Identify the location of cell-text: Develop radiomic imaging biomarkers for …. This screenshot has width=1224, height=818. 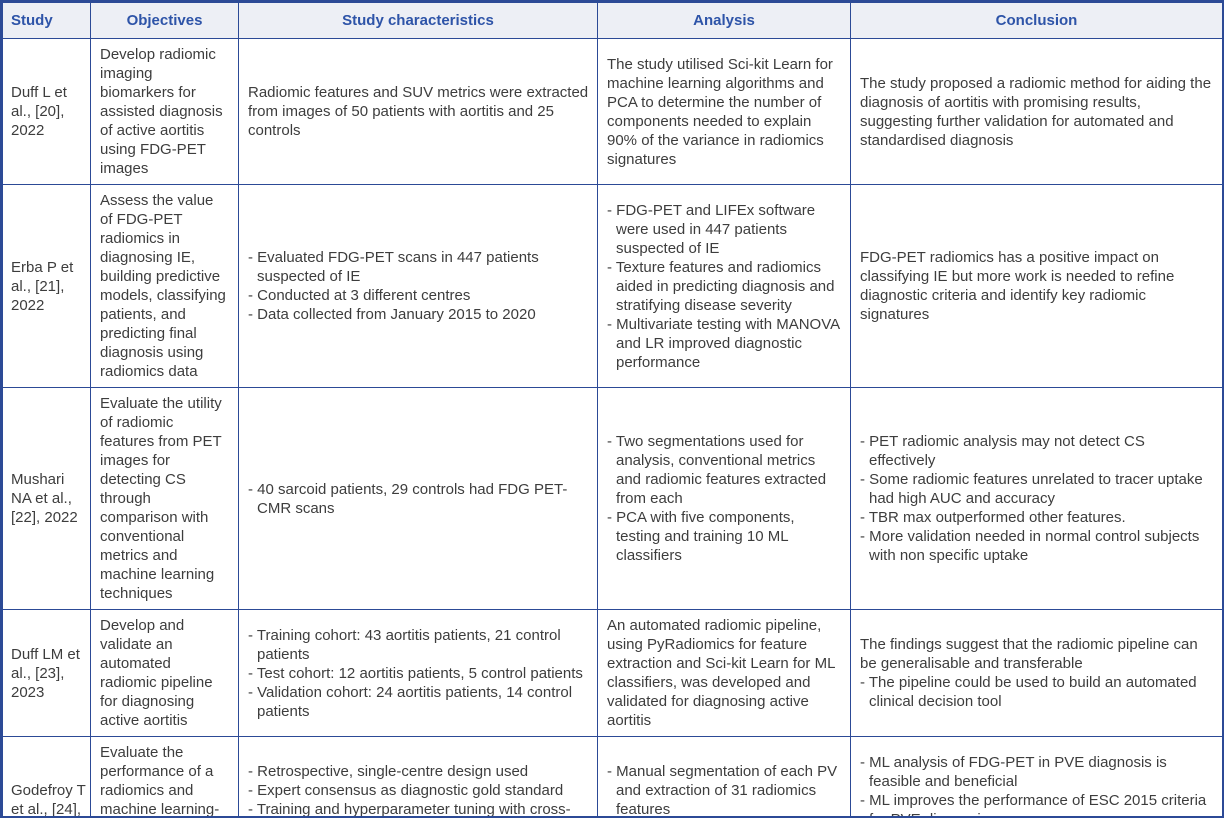
(161, 111).